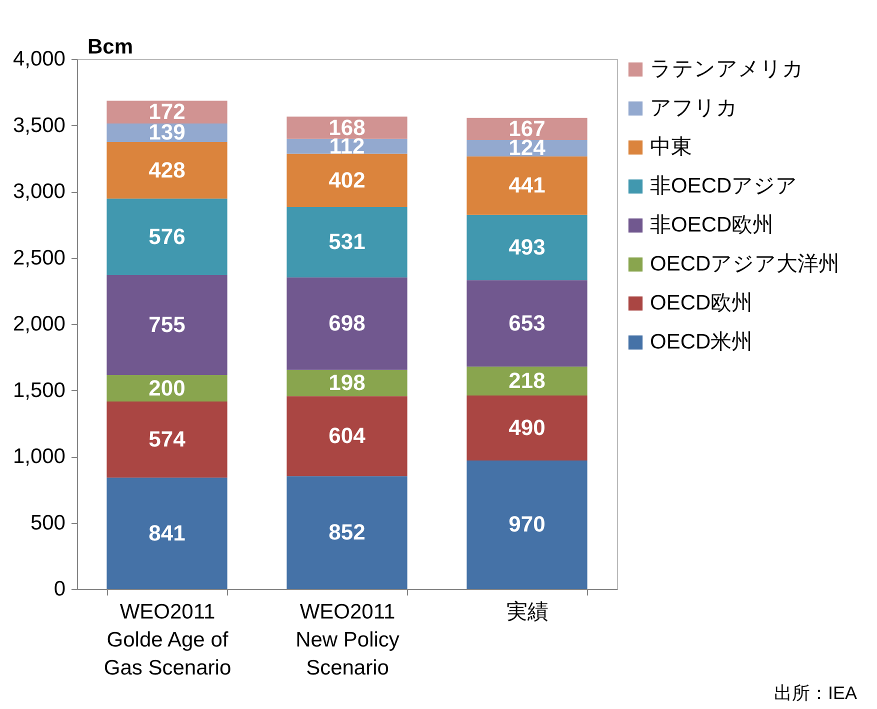 This screenshot has height=709, width=877. I want to click on data-label: 493, so click(527, 247).